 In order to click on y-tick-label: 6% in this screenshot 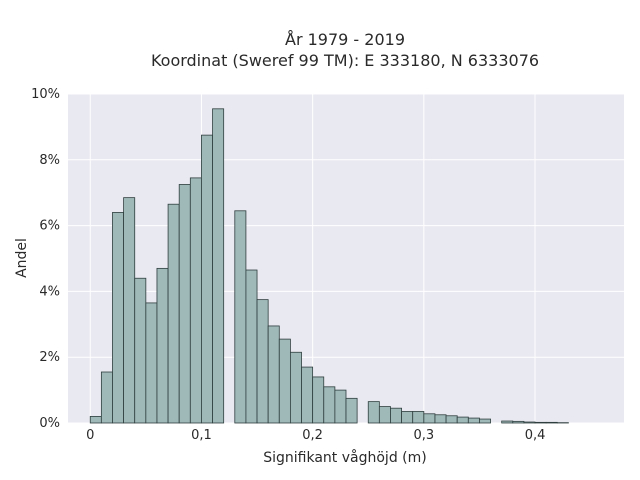, I will do `click(49, 226)`.